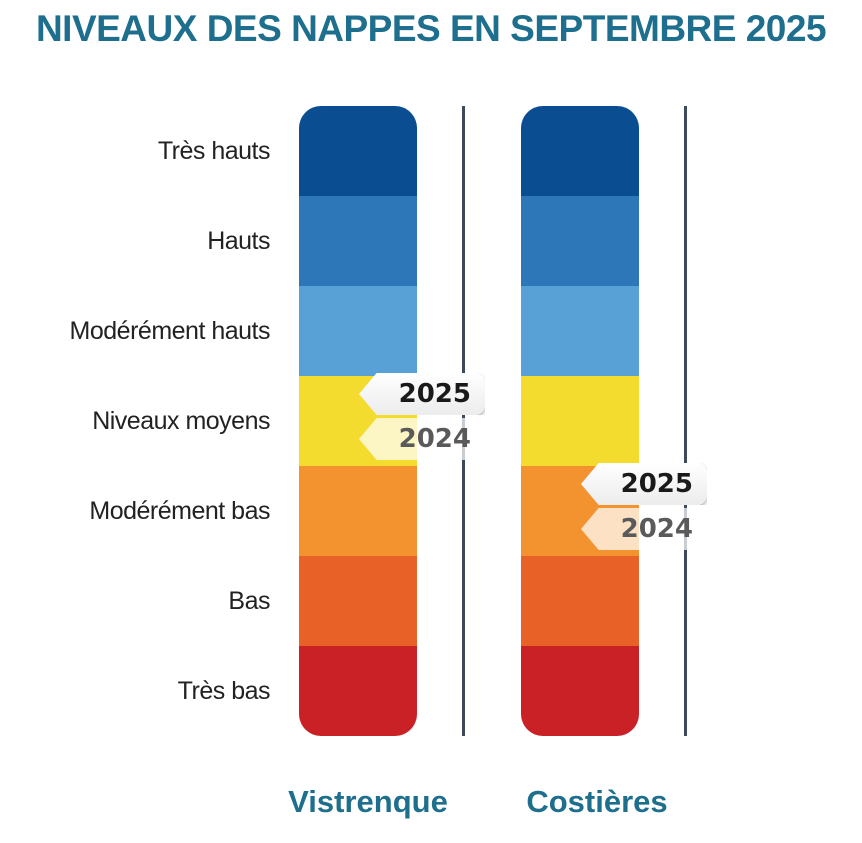  What do you see at coordinates (597, 801) in the screenshot?
I see `column-name-costieres: Costières` at bounding box center [597, 801].